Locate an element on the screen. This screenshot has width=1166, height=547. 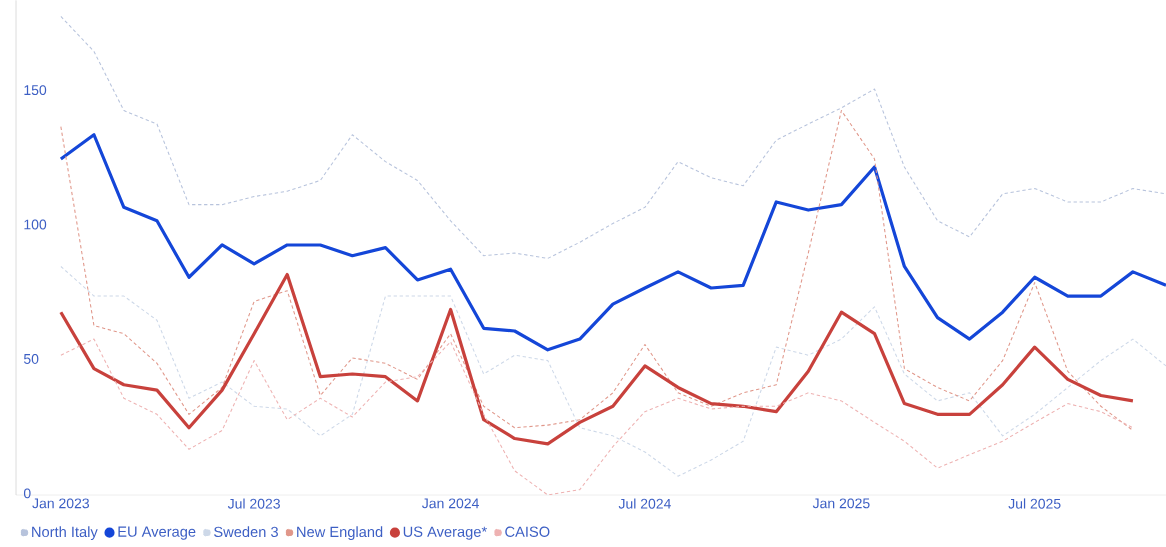
legend-label: CAISO is located at coordinates (527, 531).